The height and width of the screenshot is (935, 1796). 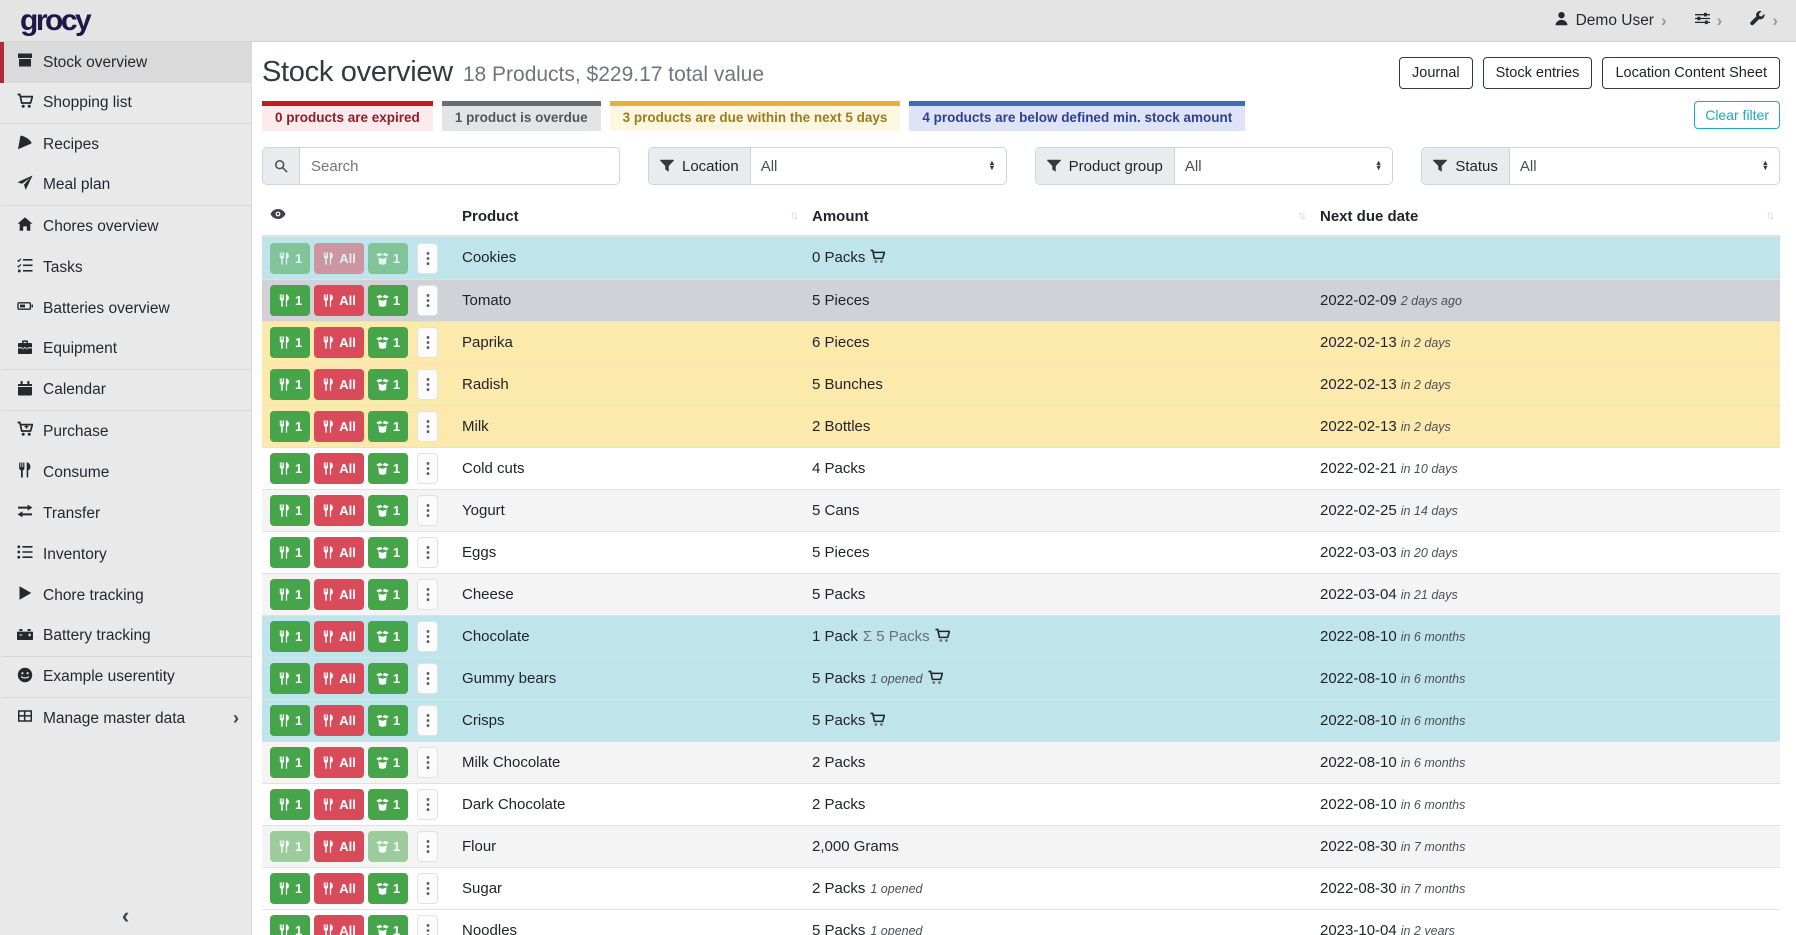 I want to click on product-group-filter-select: All ▲ ▼, so click(x=1283, y=166).